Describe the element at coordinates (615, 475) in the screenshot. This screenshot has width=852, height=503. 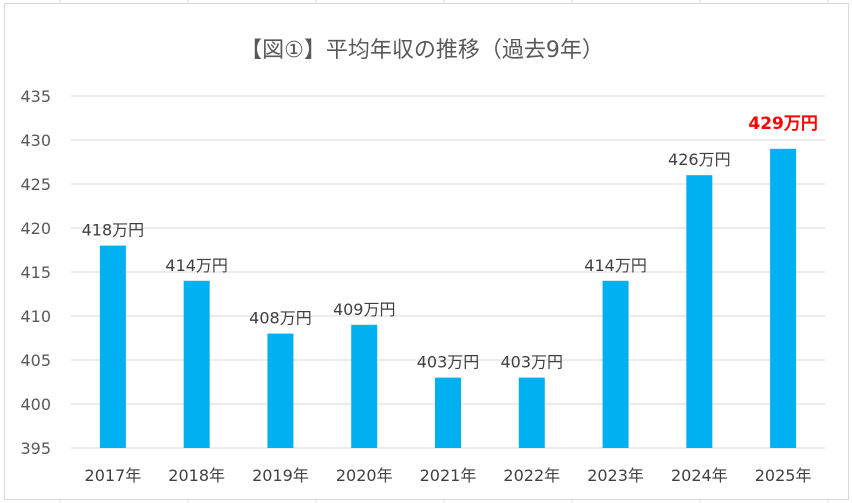
I see `x-tick-label: 2023年` at that location.